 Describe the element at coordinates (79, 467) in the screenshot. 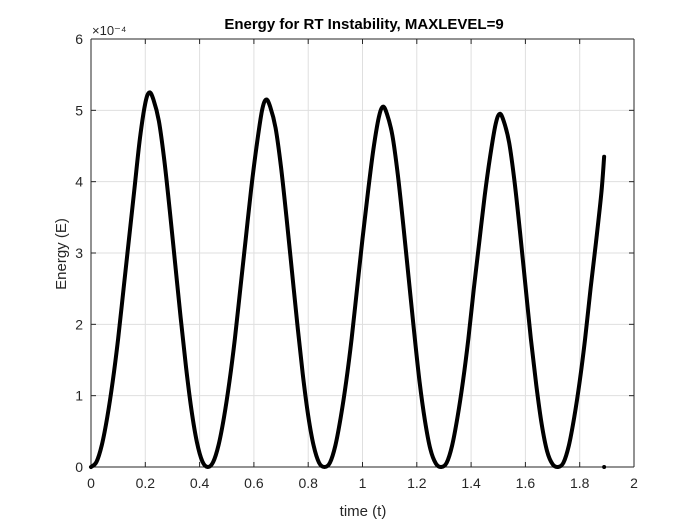

I see `y-tick-label: 0` at that location.